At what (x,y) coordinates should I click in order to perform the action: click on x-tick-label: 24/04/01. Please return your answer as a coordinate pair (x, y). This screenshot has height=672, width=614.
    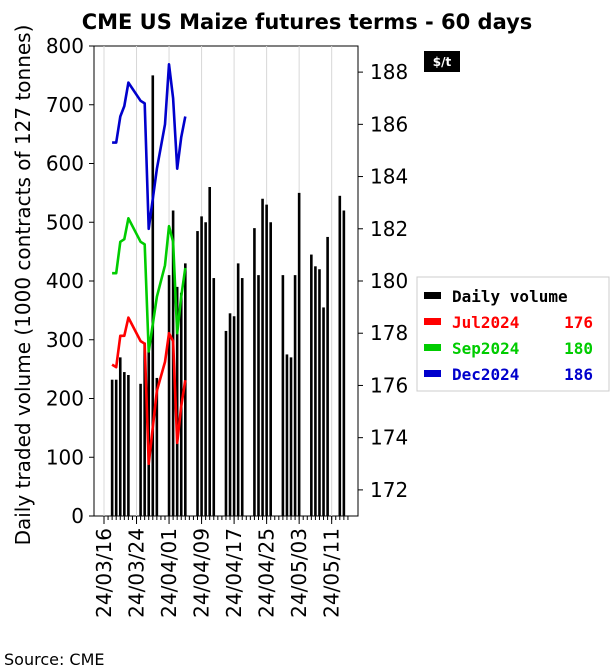
    Looking at the image, I should click on (169, 573).